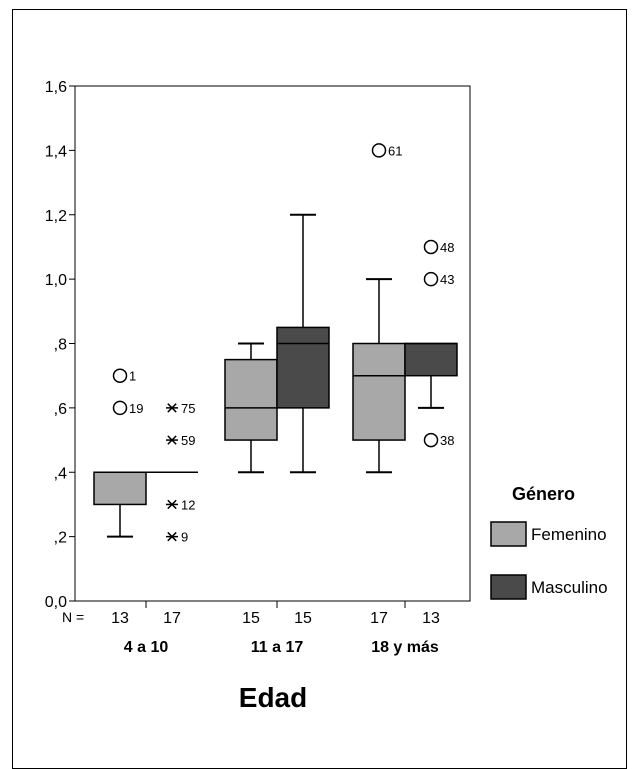 The height and width of the screenshot is (769, 640). Describe the element at coordinates (508, 534) in the screenshot. I see `legend-swatch-femenino` at that location.